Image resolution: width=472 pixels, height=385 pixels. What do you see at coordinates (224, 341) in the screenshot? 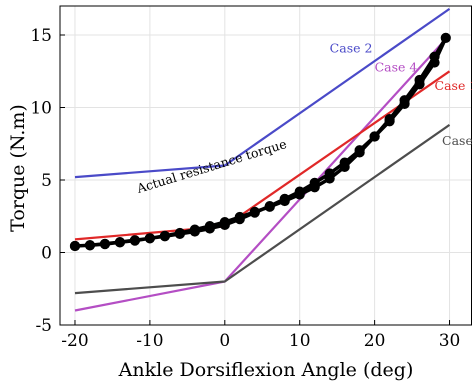
I see `x-tick-label: 0` at bounding box center [224, 341].